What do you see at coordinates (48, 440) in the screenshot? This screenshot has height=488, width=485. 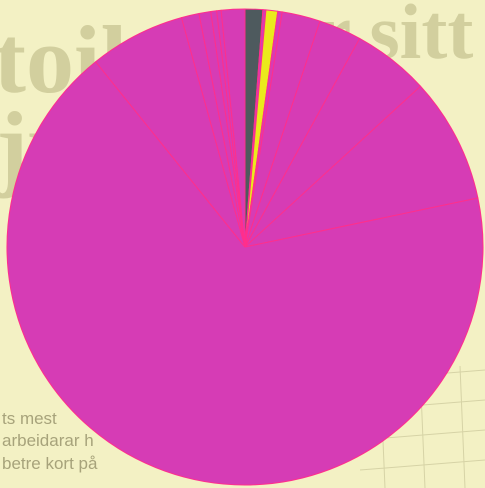 I see `background-body-line: arbeidarar h` at bounding box center [48, 440].